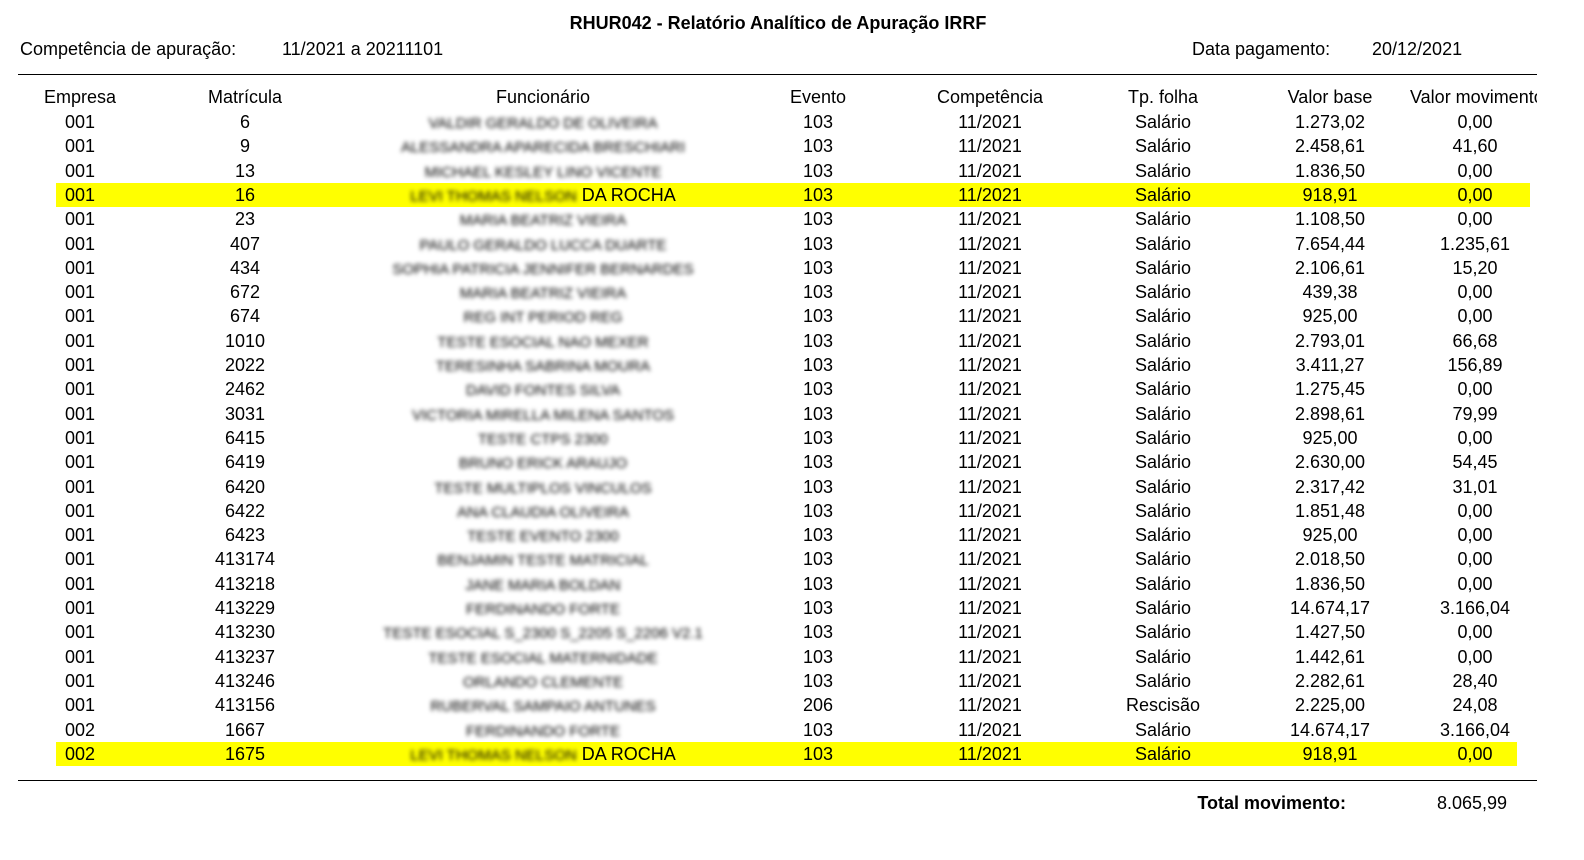 This screenshot has width=1584, height=860. I want to click on matricula-cell: 413229, so click(245, 608).